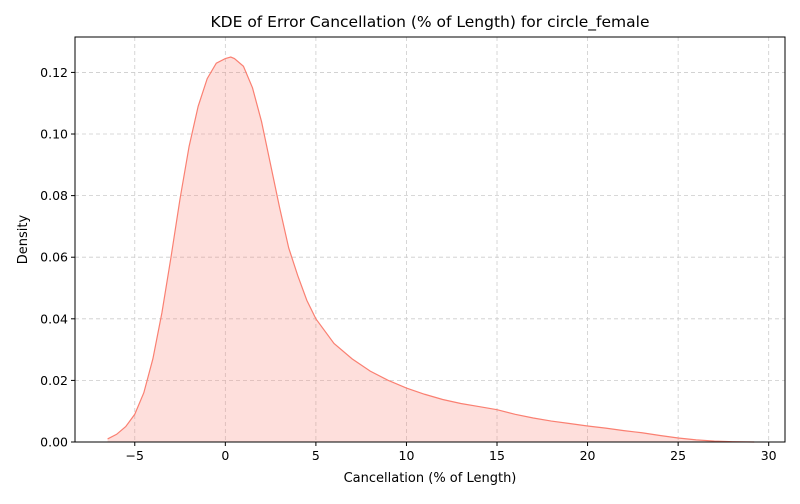  Describe the element at coordinates (588, 455) in the screenshot. I see `x-tick-label: 20` at that location.